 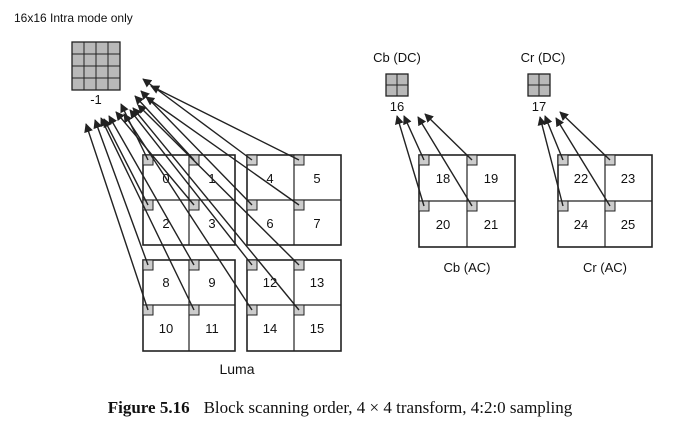 What do you see at coordinates (543, 57) in the screenshot?
I see `cr-dc-title: Cr (DC)` at bounding box center [543, 57].